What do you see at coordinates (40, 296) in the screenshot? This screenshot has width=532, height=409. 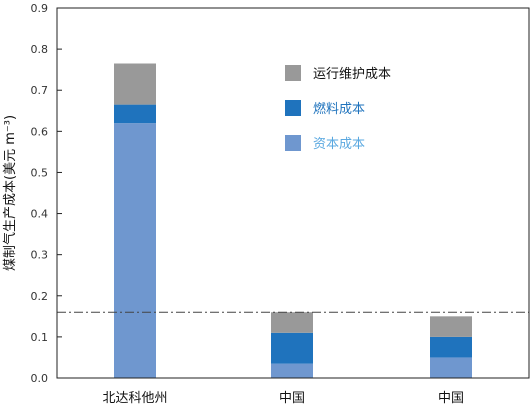 I see `y-tick-label: 0.2` at bounding box center [40, 296].